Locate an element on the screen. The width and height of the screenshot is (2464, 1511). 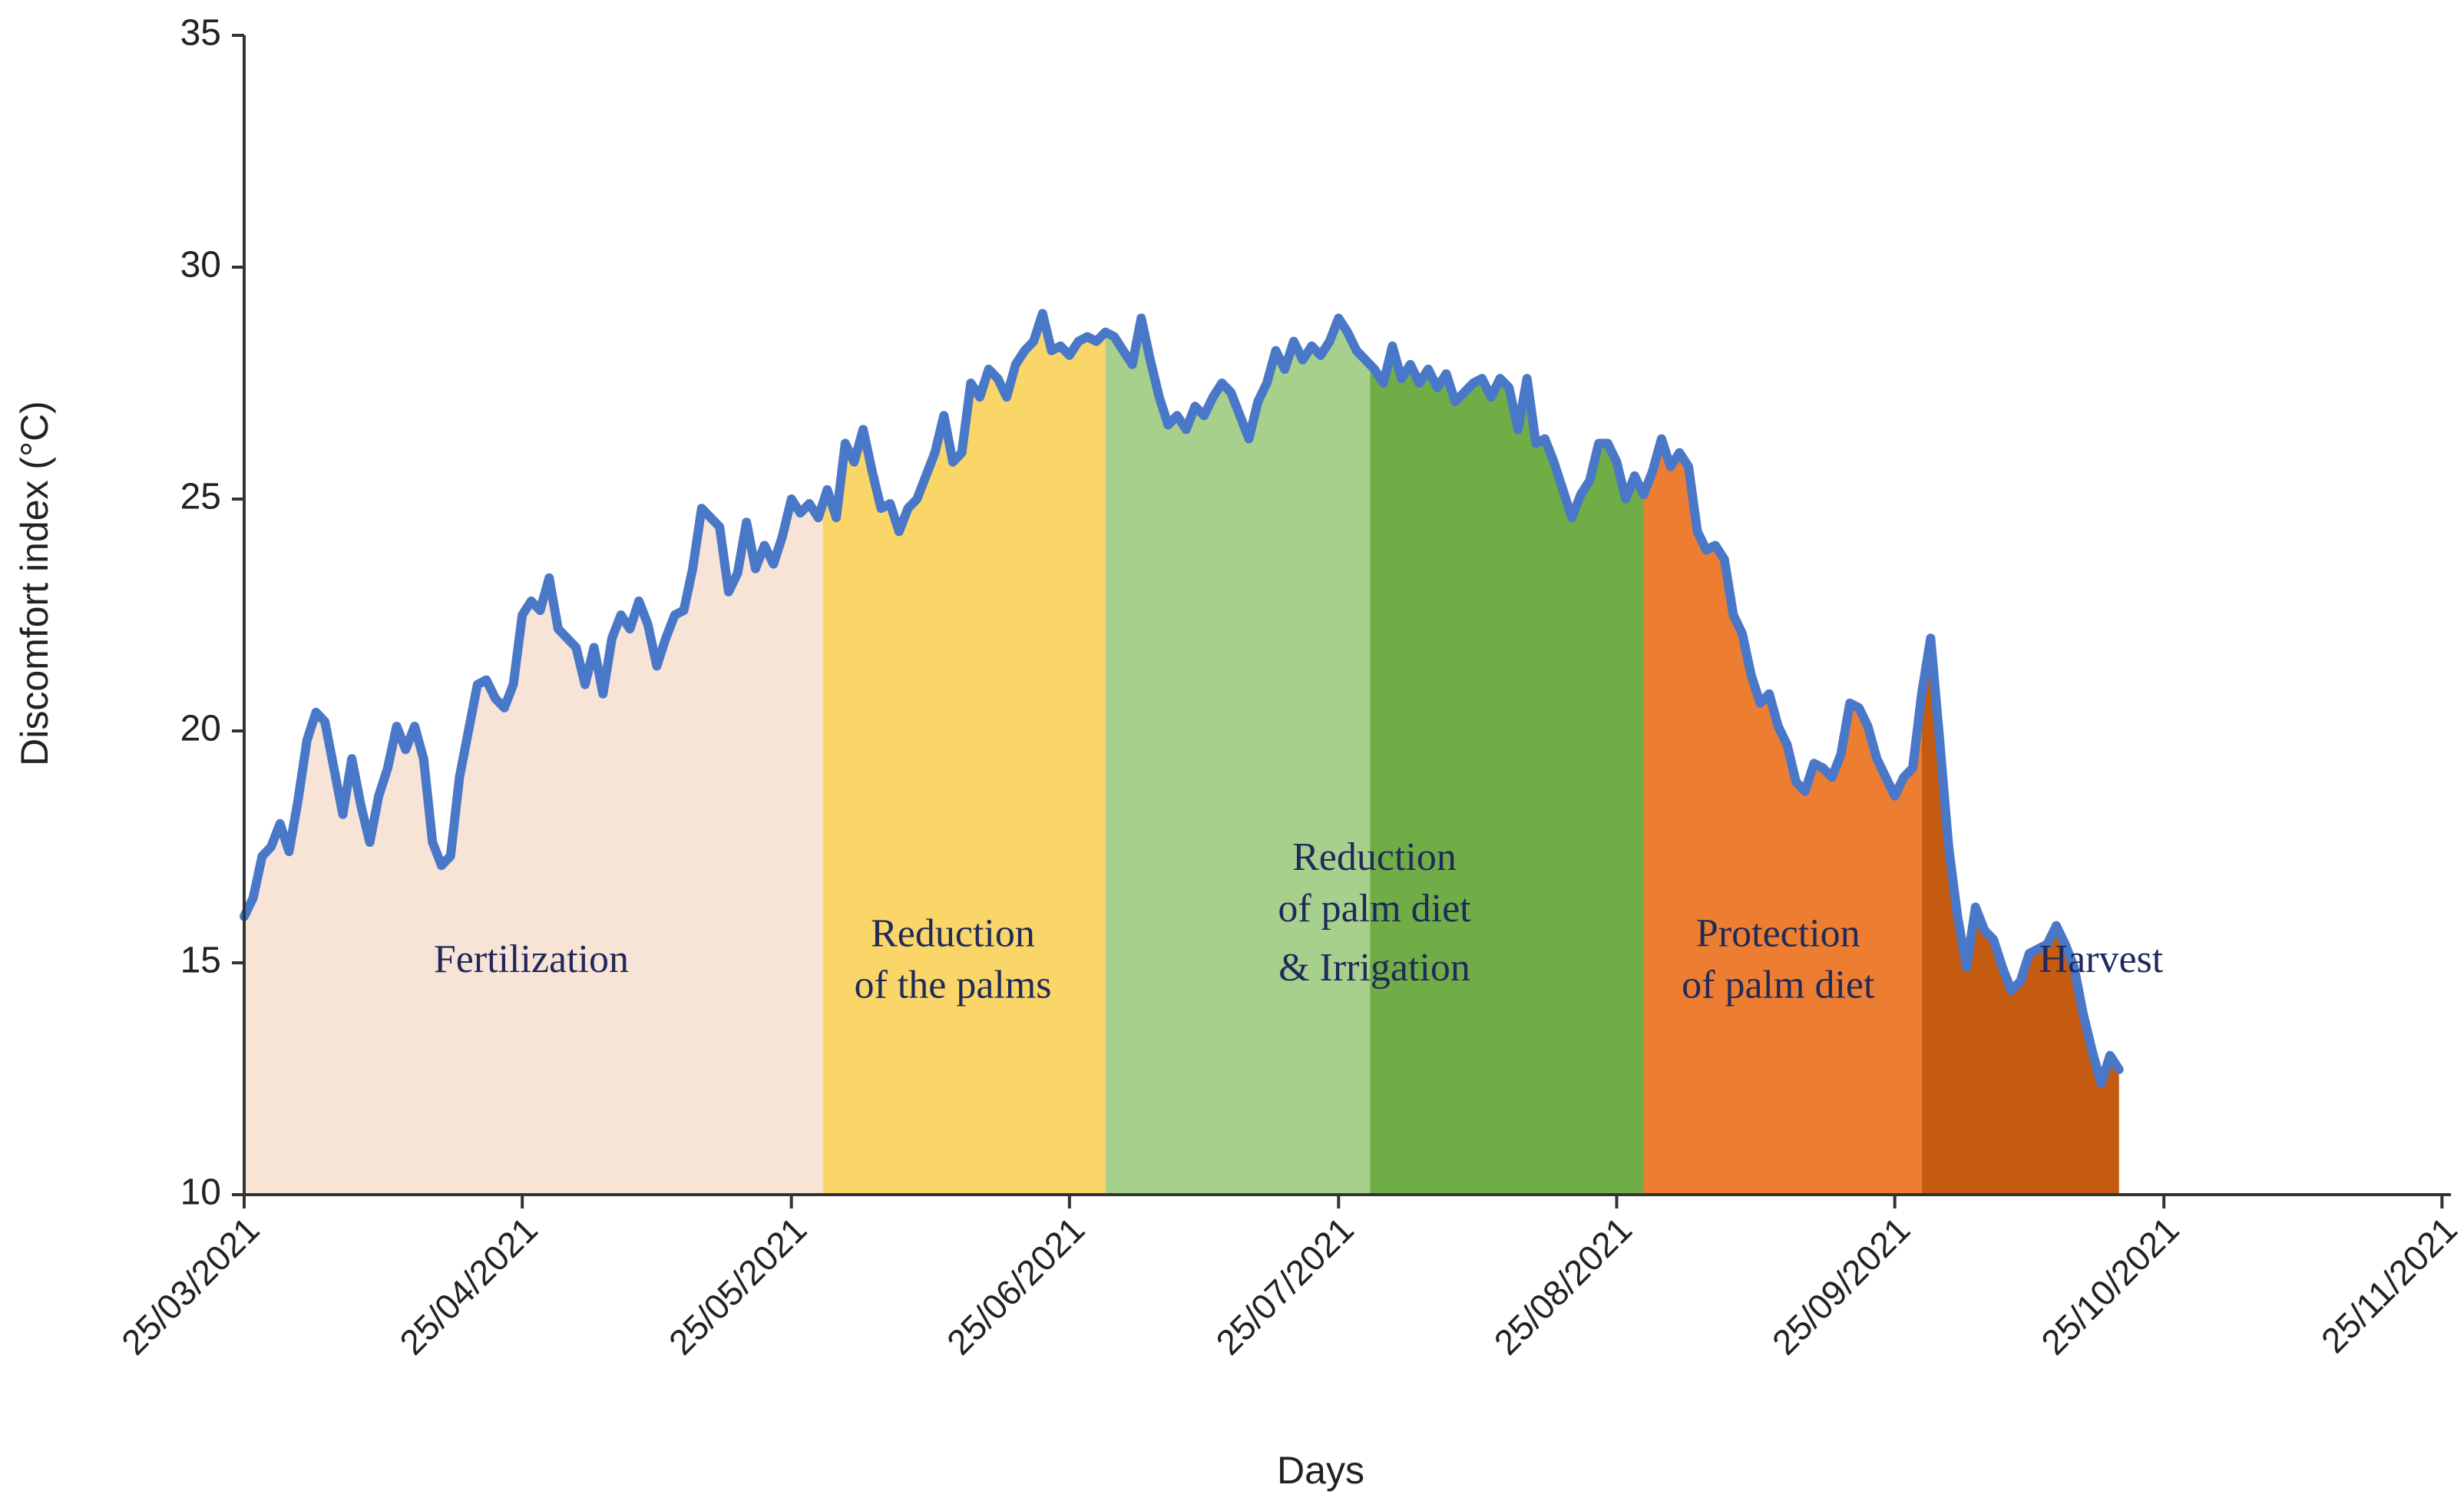
phase-label-reduction-palms: Reduction is located at coordinates (953, 933).